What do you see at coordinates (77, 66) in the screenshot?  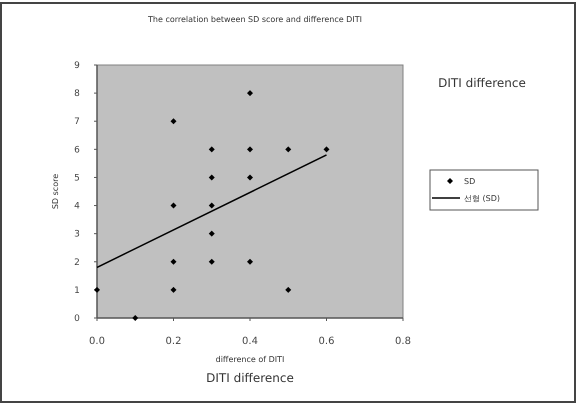 I see `y-tick-label: 9` at bounding box center [77, 66].